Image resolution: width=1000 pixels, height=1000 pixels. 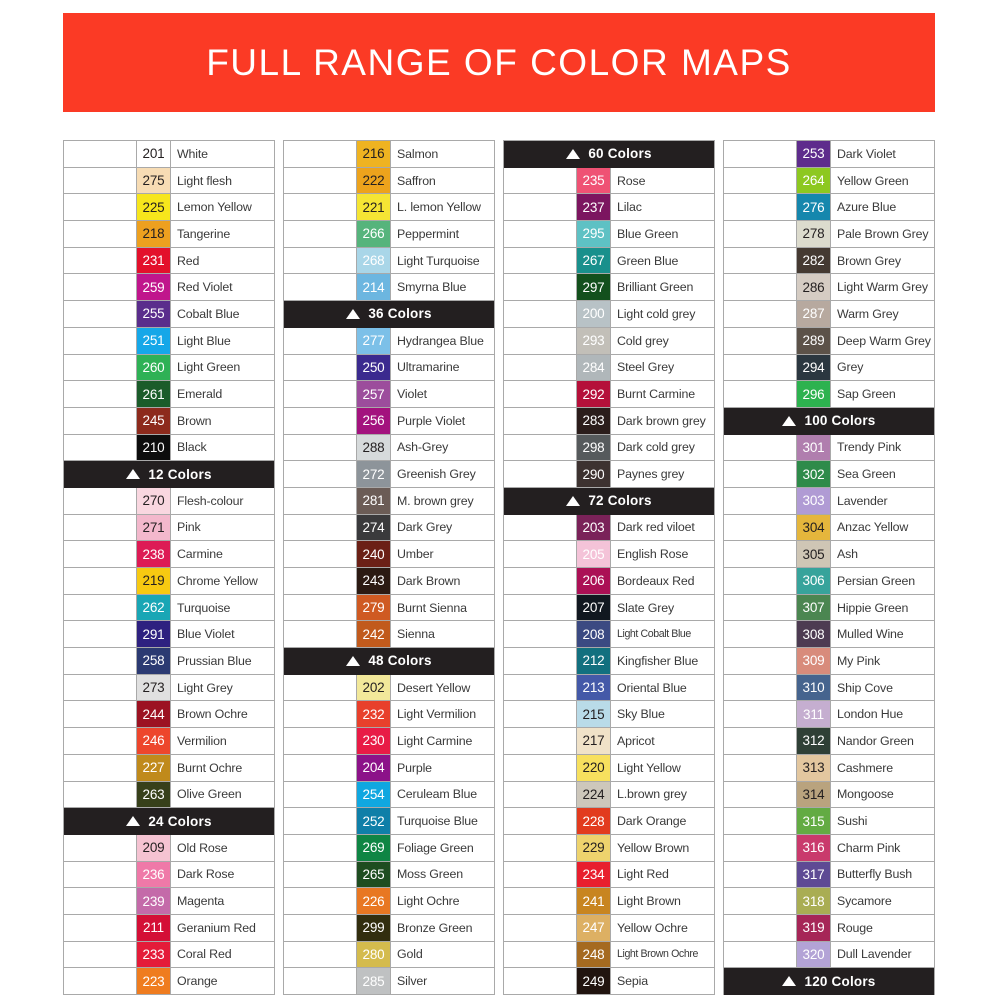 What do you see at coordinates (829, 154) in the screenshot?
I see `table-row: 253 Dark Violet` at bounding box center [829, 154].